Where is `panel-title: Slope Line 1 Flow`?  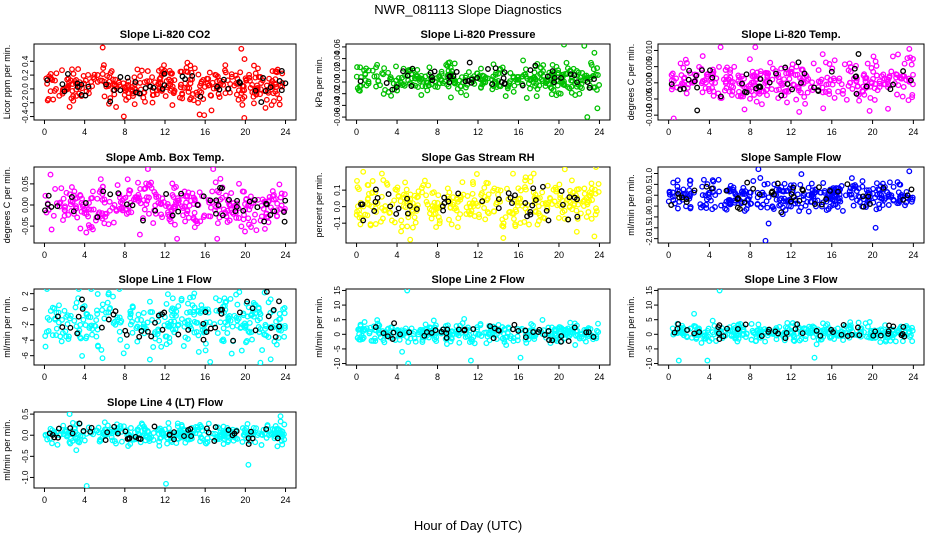 panel-title: Slope Line 1 Flow is located at coordinates (165, 280).